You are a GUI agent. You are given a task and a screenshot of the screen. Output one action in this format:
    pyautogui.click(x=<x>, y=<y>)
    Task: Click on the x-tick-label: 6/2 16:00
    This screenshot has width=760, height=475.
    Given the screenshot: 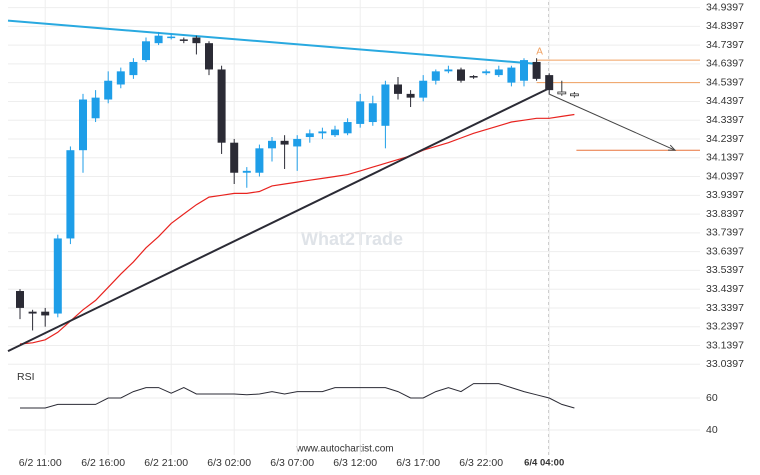 What is the action you would take?
    pyautogui.click(x=103, y=463)
    